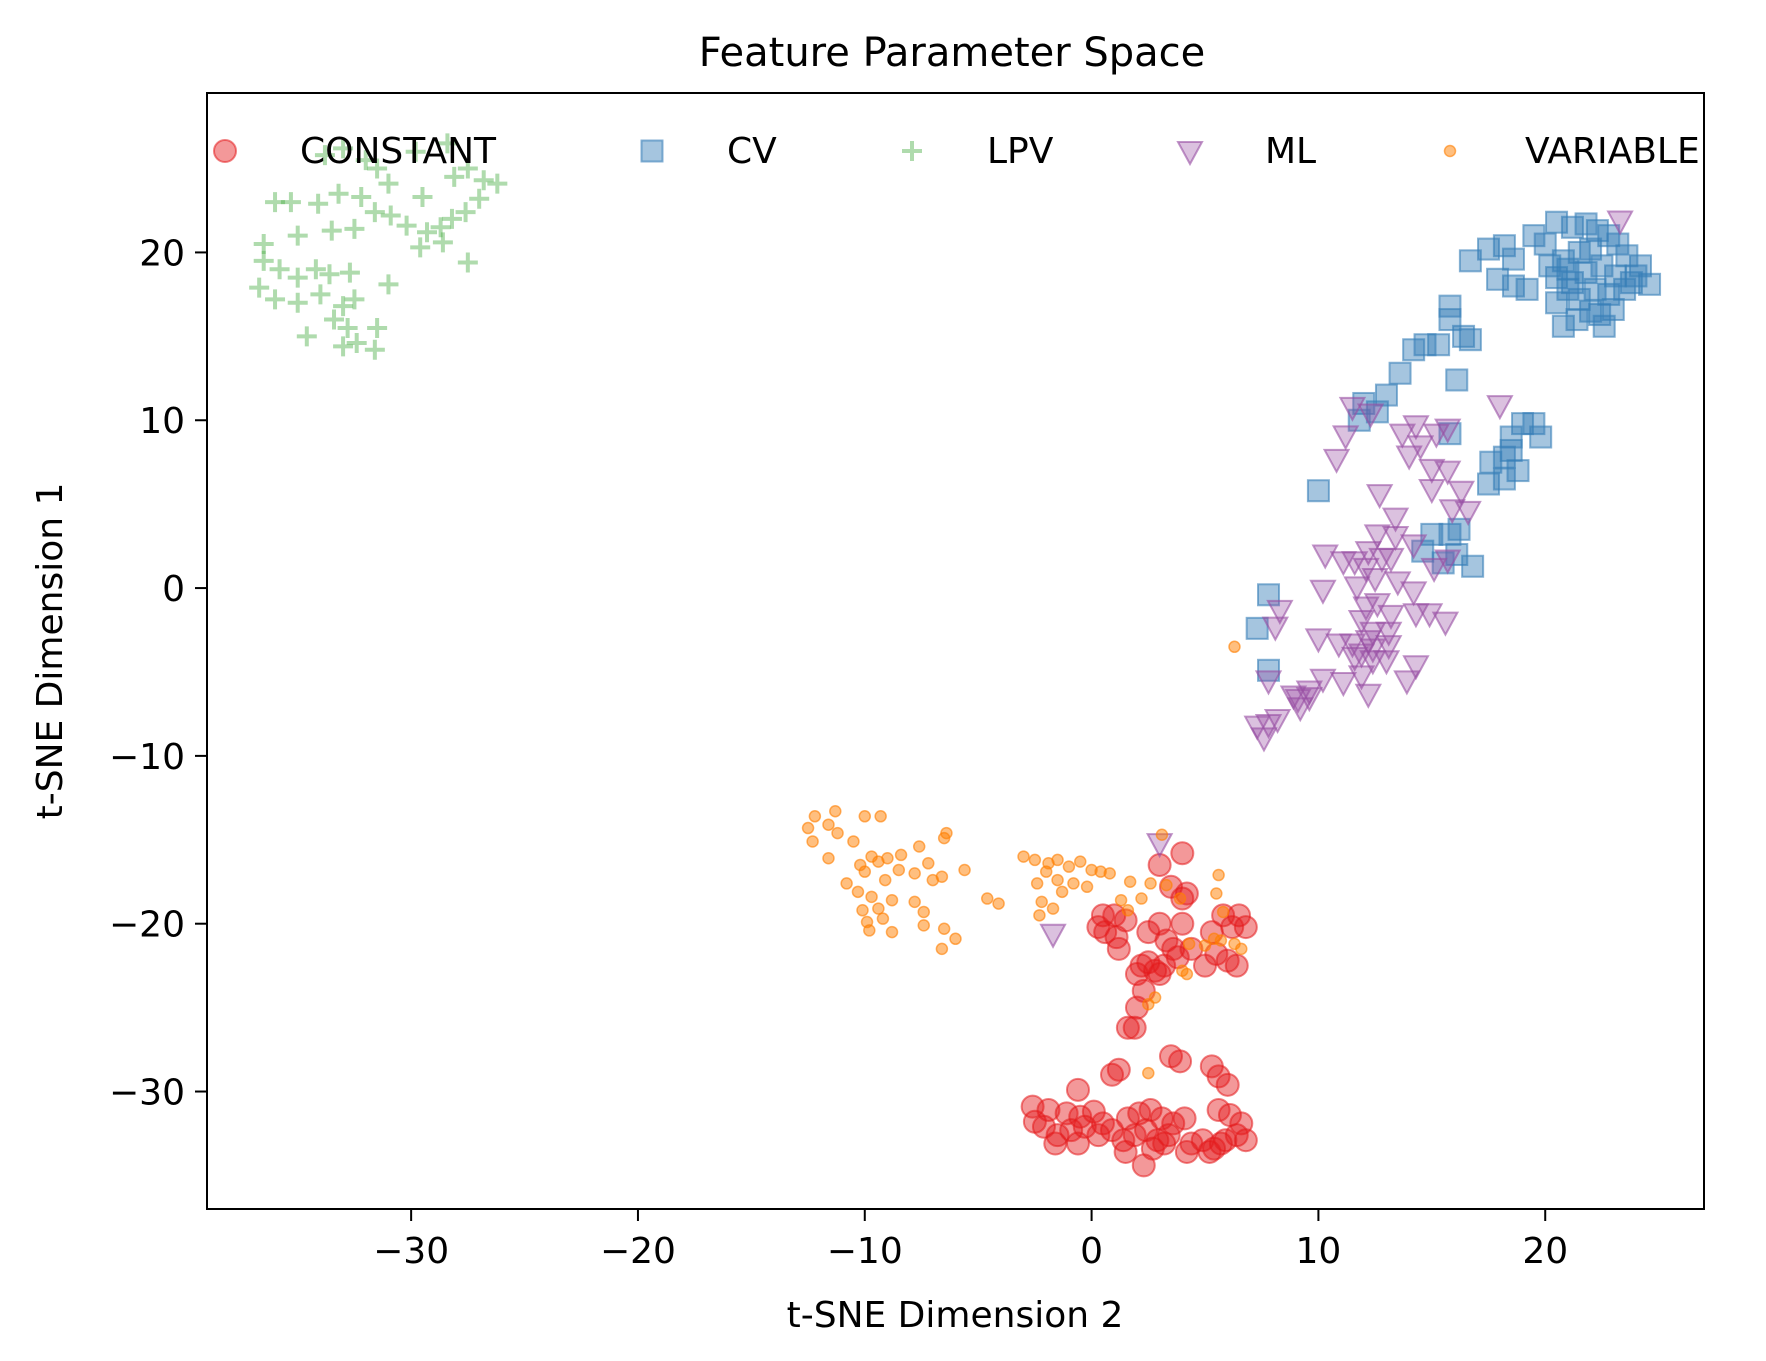 The width and height of the screenshot is (1766, 1361). Describe the element at coordinates (865, 1251) in the screenshot. I see `x-tick-label: −10` at that location.